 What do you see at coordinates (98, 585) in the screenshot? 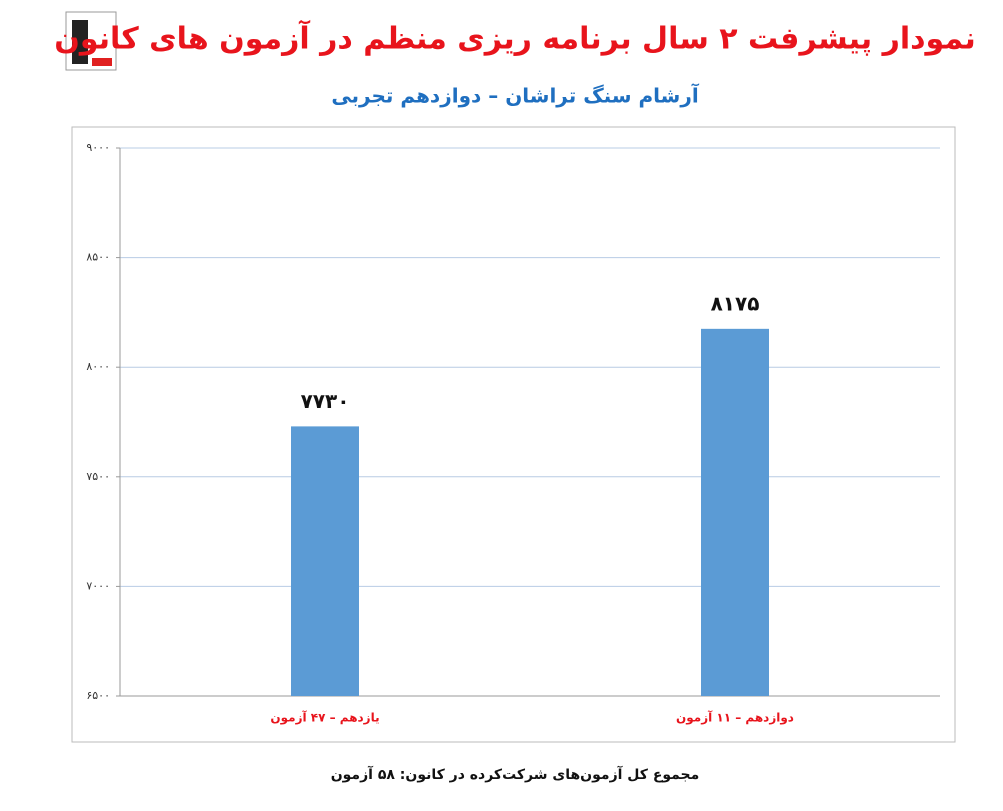
I see `y-tick-label: ۷۰۰۰` at bounding box center [98, 585].